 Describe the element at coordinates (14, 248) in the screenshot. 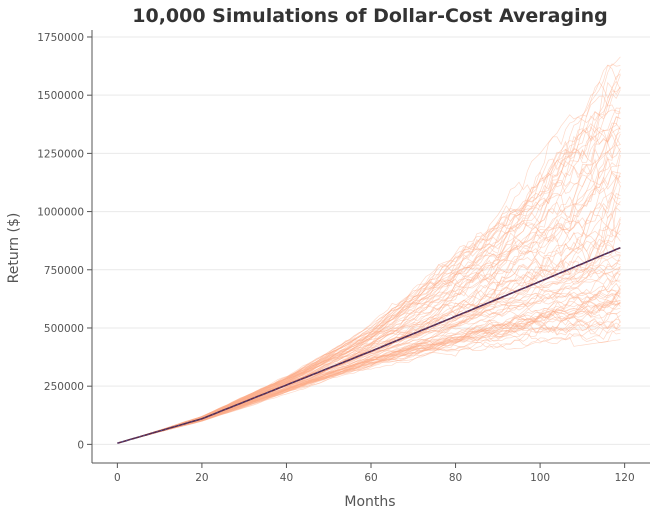

I see `y-axis-label: Return ($)` at that location.